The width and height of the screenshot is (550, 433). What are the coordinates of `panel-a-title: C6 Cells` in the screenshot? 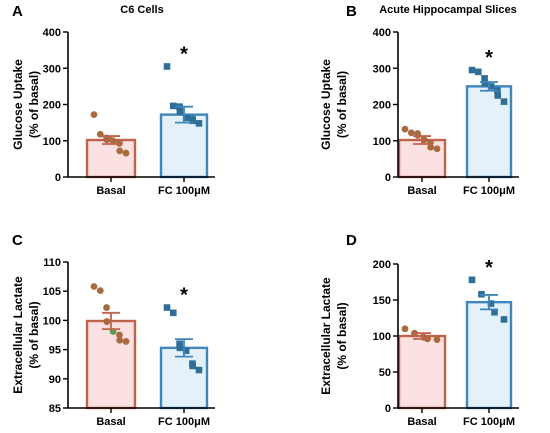 It's located at (141, 10).